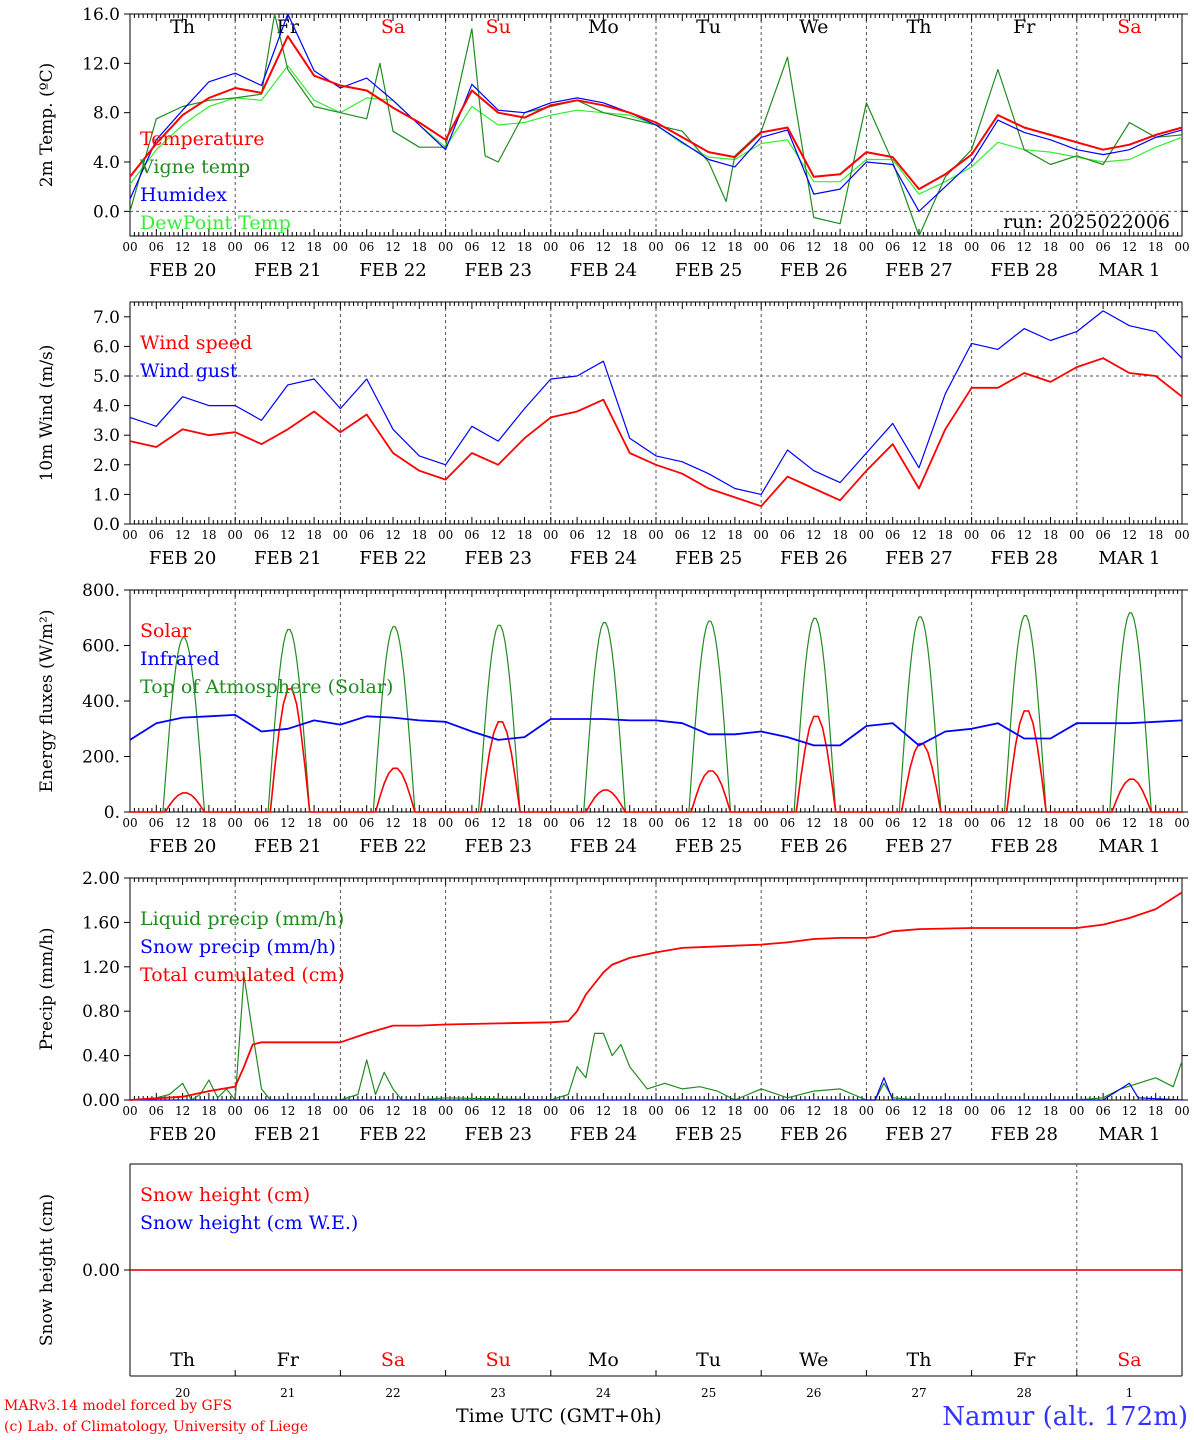 This screenshot has width=1194, height=1440. Describe the element at coordinates (101, 968) in the screenshot. I see `y-tick-label: 1.20` at that location.